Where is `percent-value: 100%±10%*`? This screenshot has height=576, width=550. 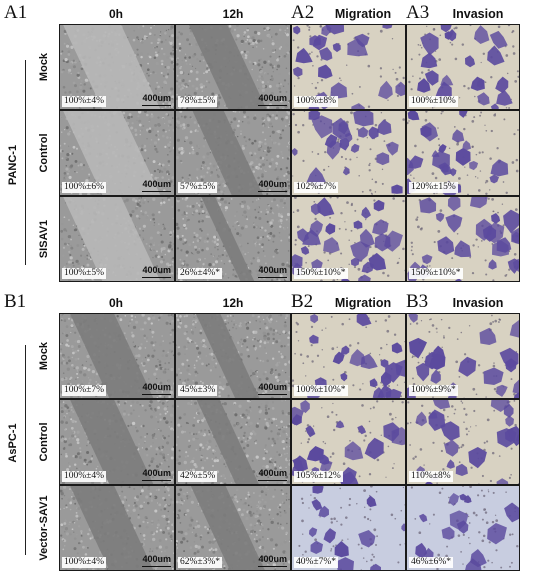
percent-value: 100%±10%* is located at coordinates (321, 390).